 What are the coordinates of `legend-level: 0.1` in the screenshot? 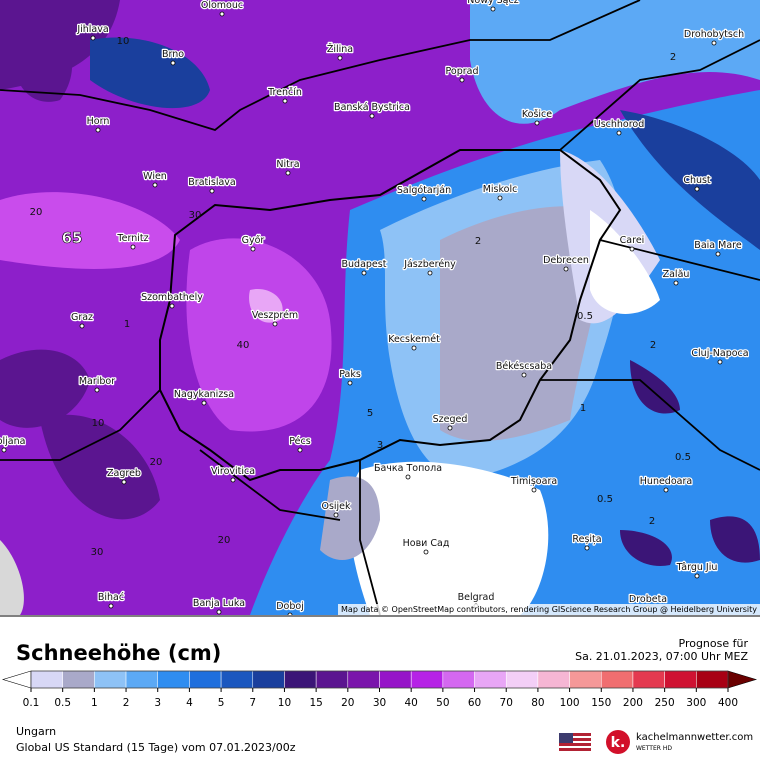 It's located at (31, 703).